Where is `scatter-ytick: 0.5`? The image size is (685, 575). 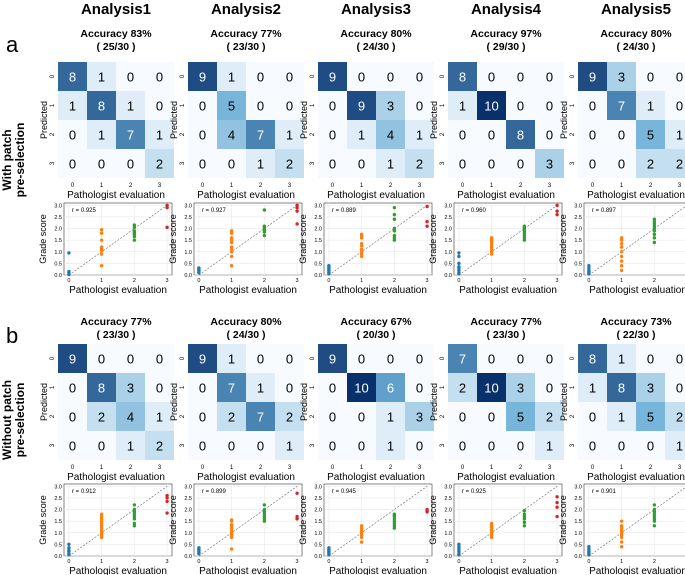
scatter-ytick: 0.5 is located at coordinates (318, 264).